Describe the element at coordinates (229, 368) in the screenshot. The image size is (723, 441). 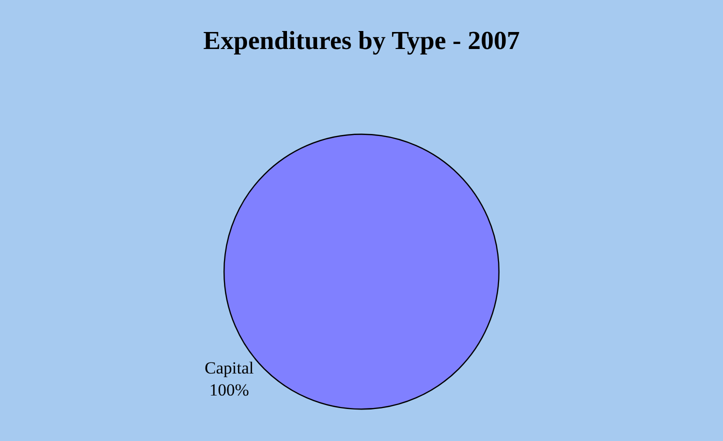
I see `slice-label: Capital` at that location.